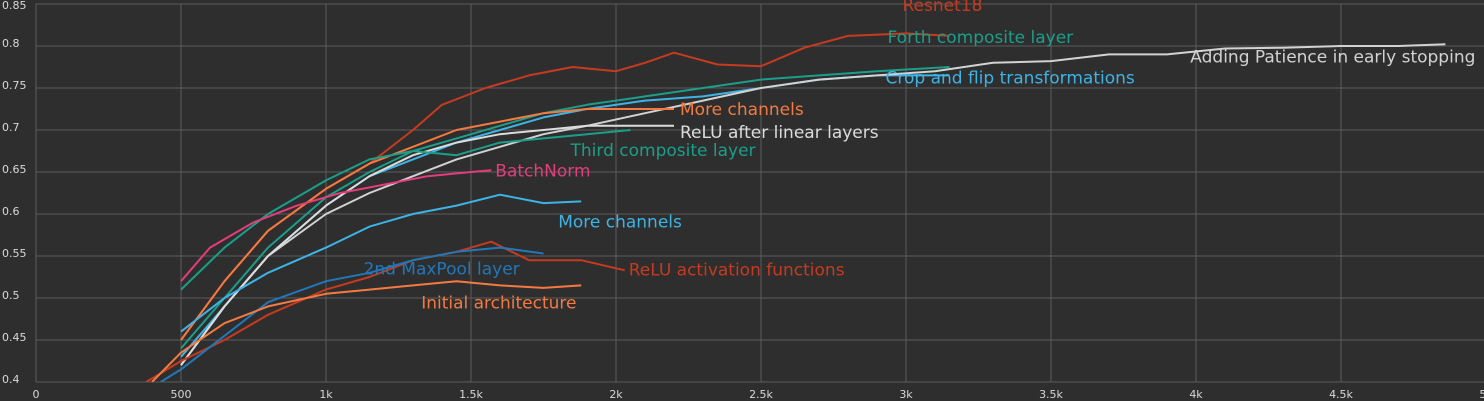 The width and height of the screenshot is (1484, 401). Describe the element at coordinates (1051, 394) in the screenshot. I see `x-tick-label: 3.5k` at that location.